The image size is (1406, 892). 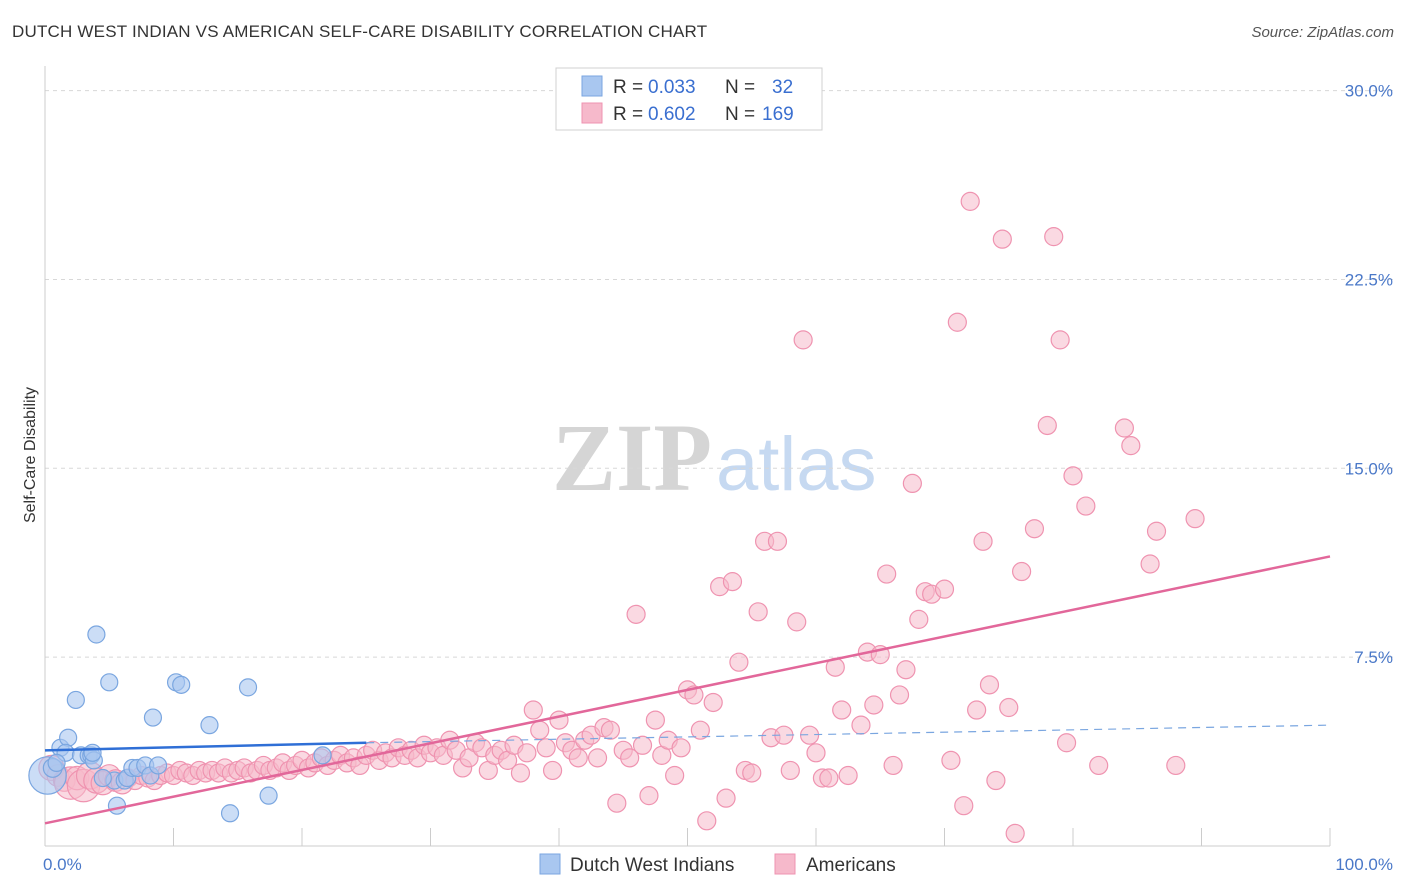 What do you see at coordinates (1369, 279) in the screenshot?
I see `y-tick-label: 22.5%` at bounding box center [1369, 279].